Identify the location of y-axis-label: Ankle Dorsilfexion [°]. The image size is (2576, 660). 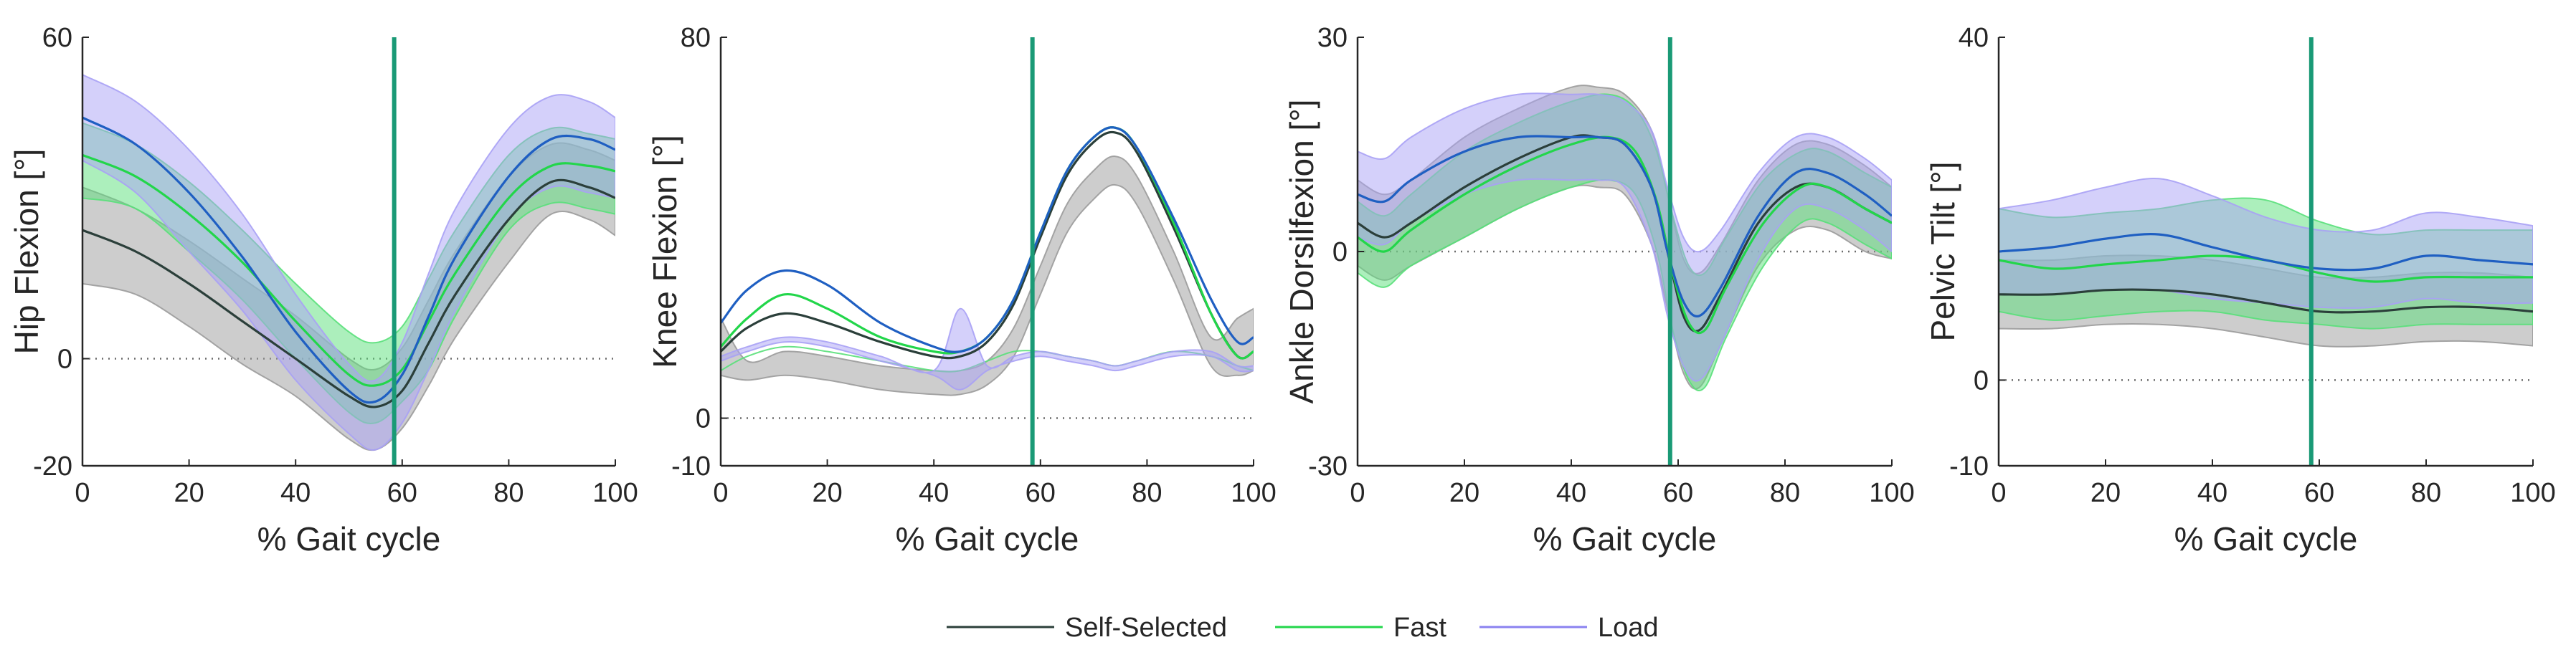
(1301, 252).